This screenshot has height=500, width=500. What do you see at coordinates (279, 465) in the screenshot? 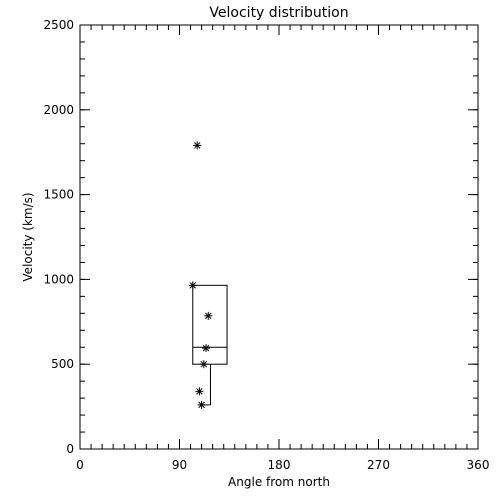
I see `x-tick-label: 180` at bounding box center [279, 465].